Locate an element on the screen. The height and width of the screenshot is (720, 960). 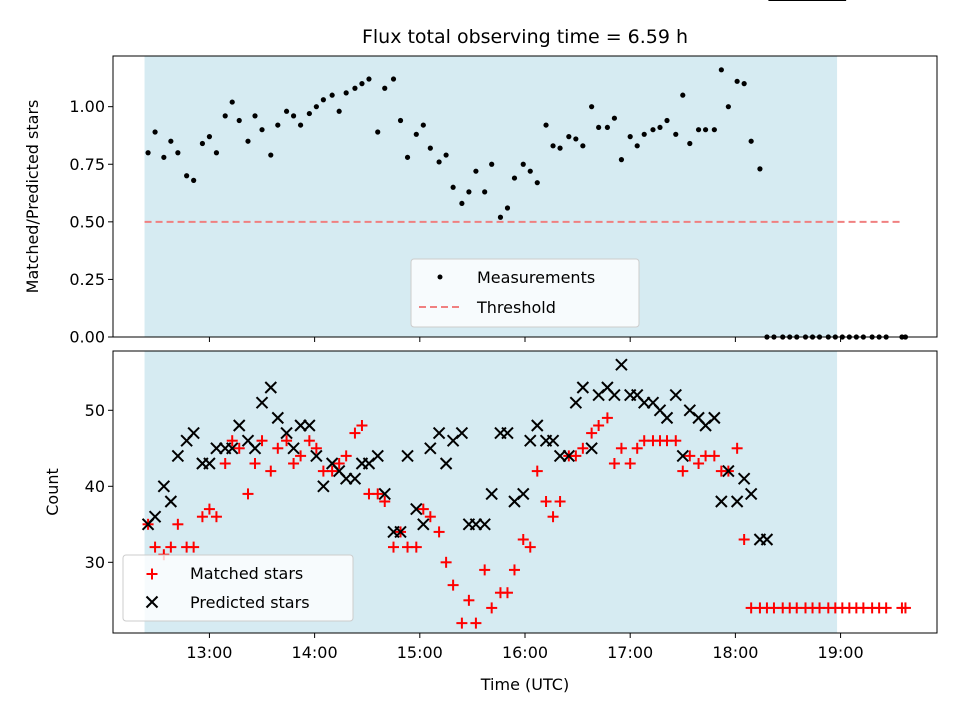
y-tick-label: 1.00 is located at coordinates (87, 106).